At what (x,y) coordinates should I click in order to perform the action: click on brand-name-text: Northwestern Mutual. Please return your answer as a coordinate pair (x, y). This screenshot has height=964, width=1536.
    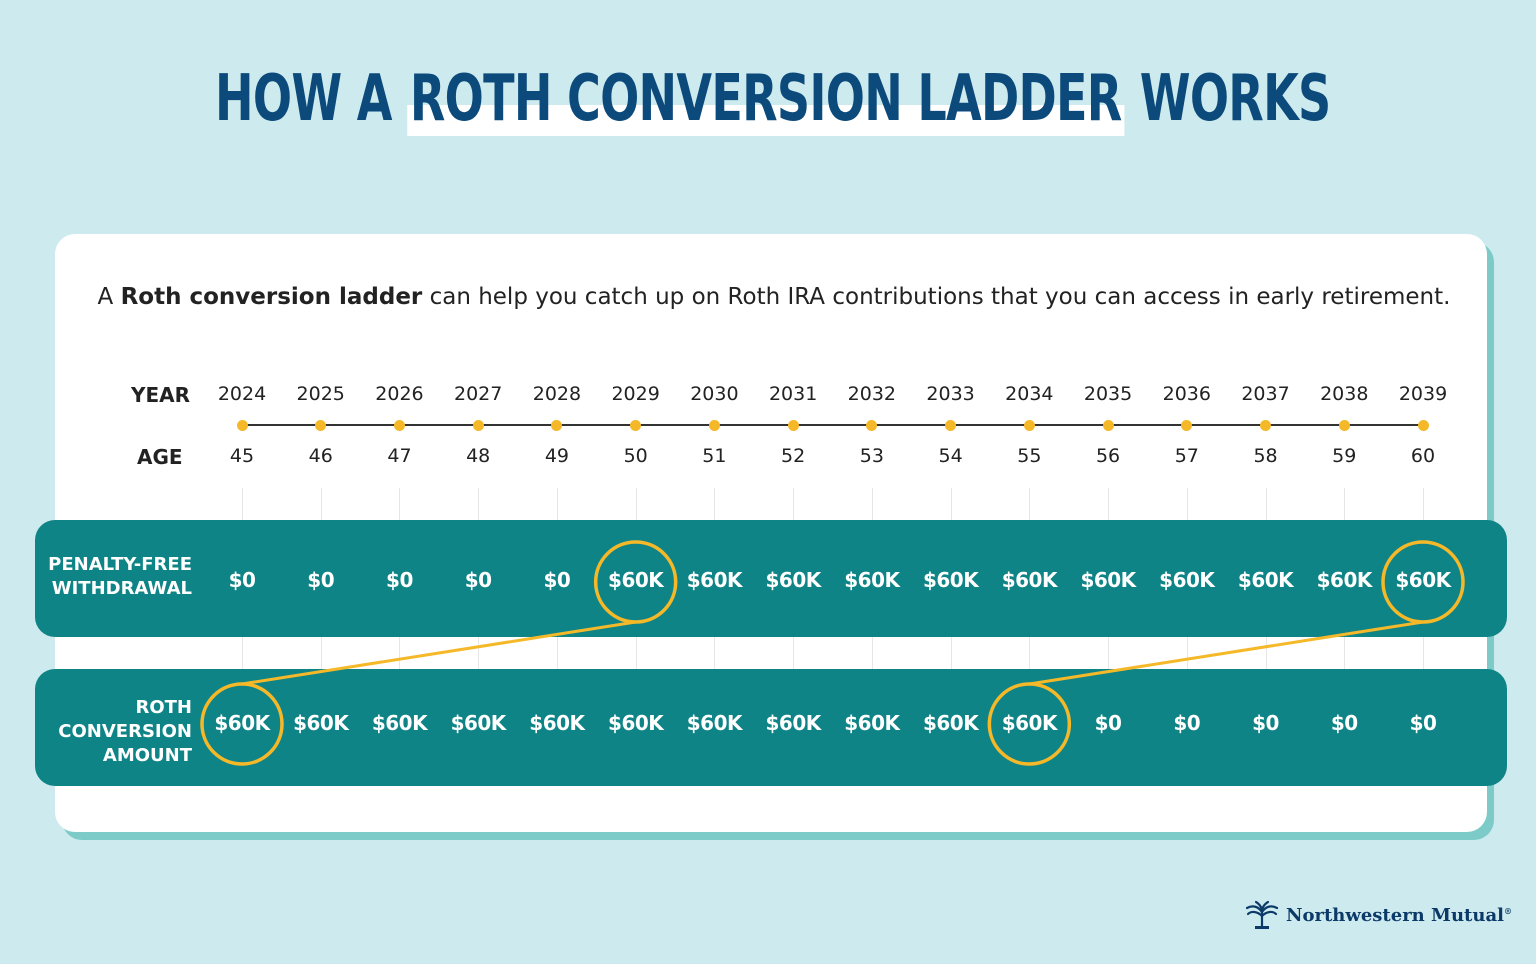
    Looking at the image, I should click on (1395, 915).